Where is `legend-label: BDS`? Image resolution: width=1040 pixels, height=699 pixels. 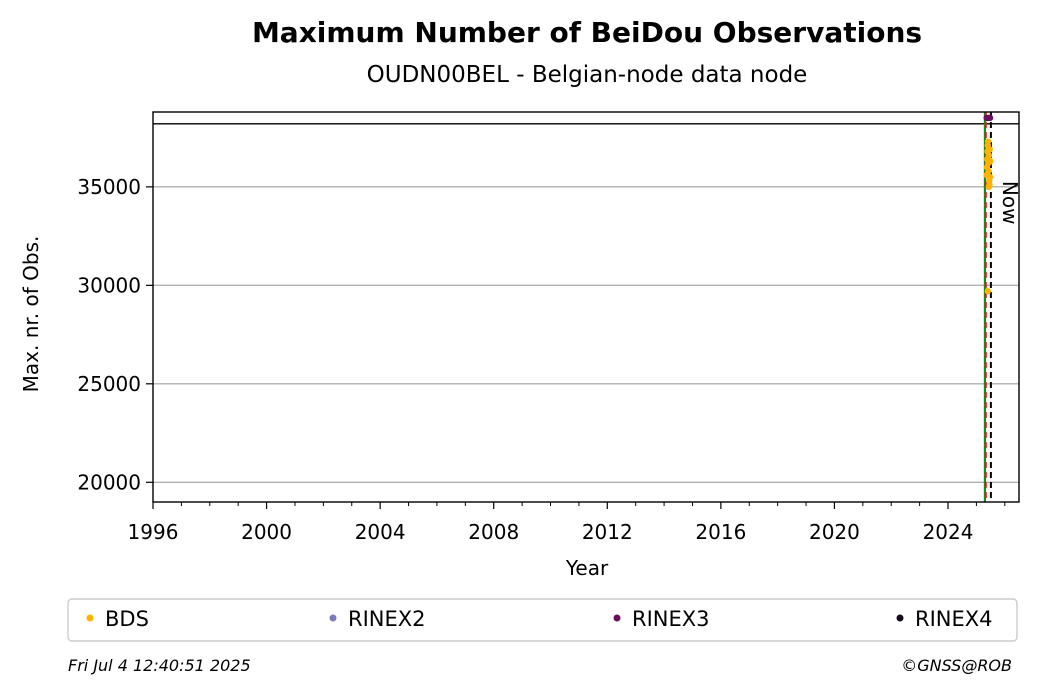
legend-label: BDS is located at coordinates (127, 619).